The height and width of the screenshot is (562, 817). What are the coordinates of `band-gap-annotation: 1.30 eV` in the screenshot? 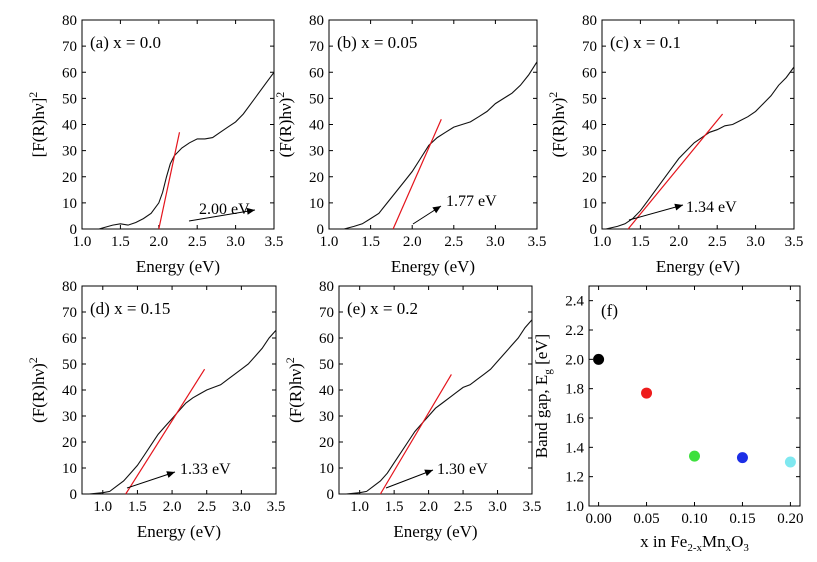 It's located at (462, 469).